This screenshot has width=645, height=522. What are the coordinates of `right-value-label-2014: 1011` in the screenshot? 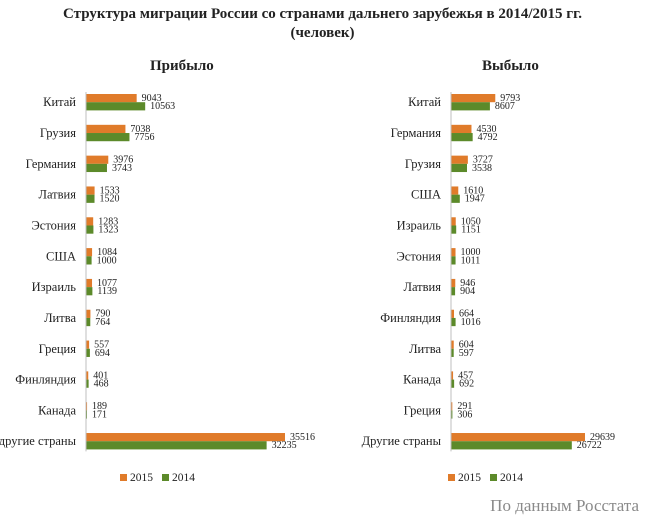 It's located at (471, 260).